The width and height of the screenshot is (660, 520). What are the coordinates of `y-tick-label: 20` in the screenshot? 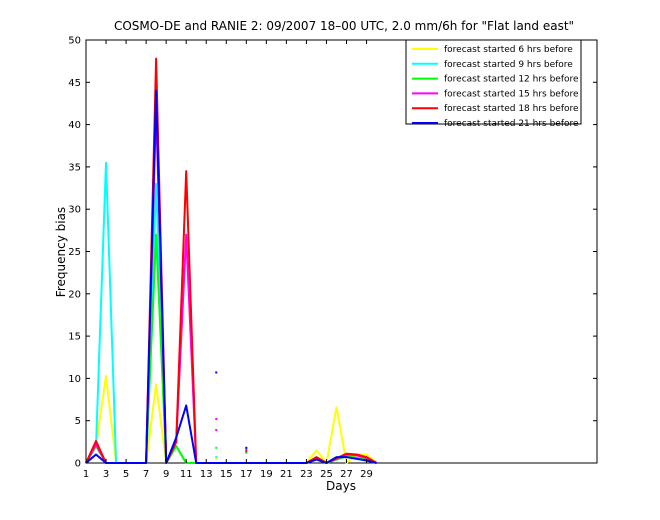 It's located at (74, 294).